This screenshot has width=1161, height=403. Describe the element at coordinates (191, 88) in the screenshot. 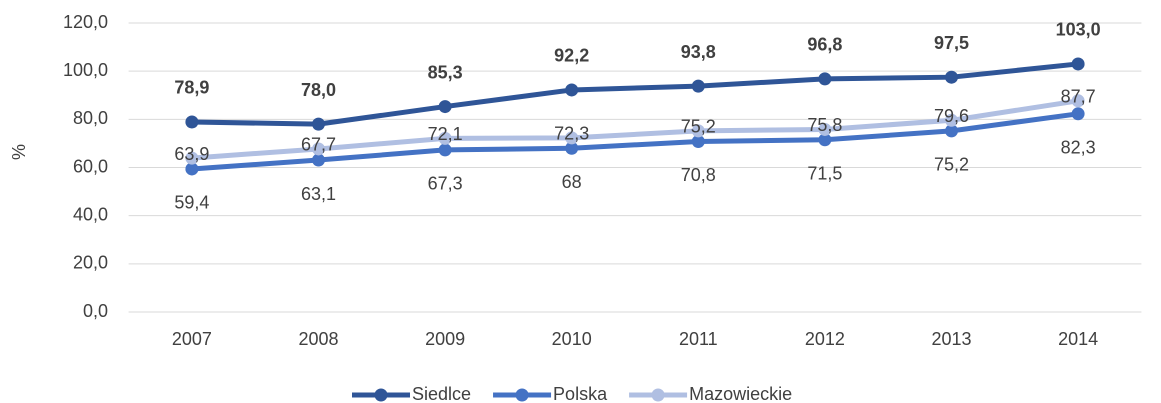

I see `data-label: 78,9` at that location.